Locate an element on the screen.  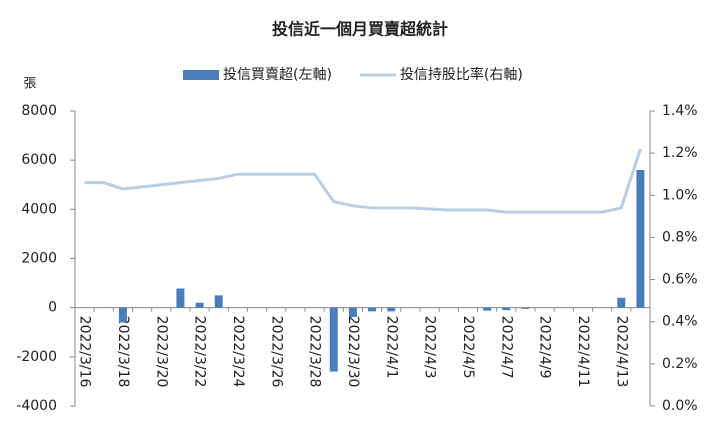
y2-tick-label: 0.6% is located at coordinates (680, 280).